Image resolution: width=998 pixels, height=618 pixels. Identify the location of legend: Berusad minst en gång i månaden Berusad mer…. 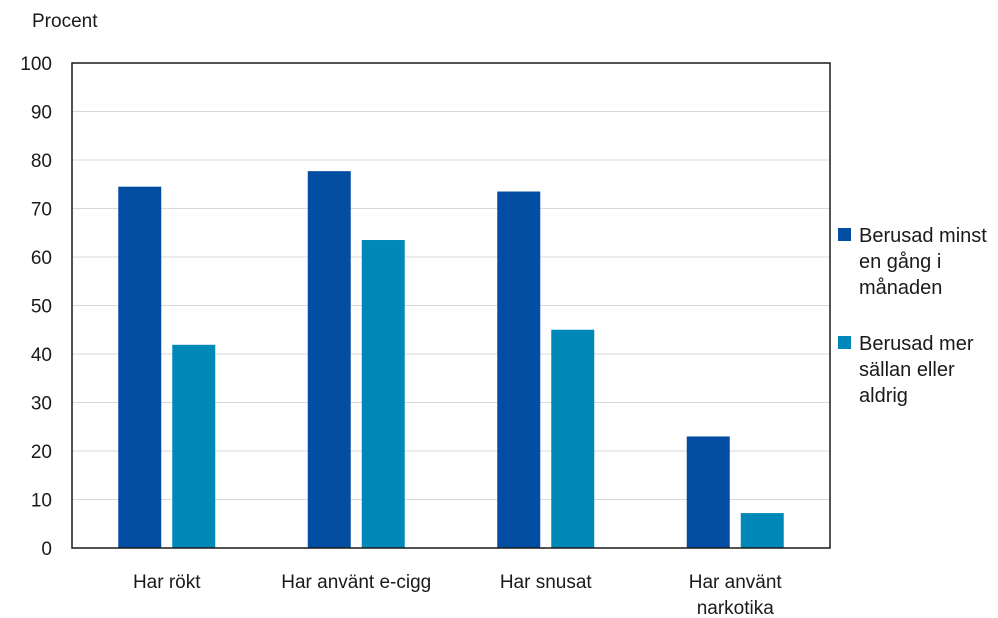
(912, 316).